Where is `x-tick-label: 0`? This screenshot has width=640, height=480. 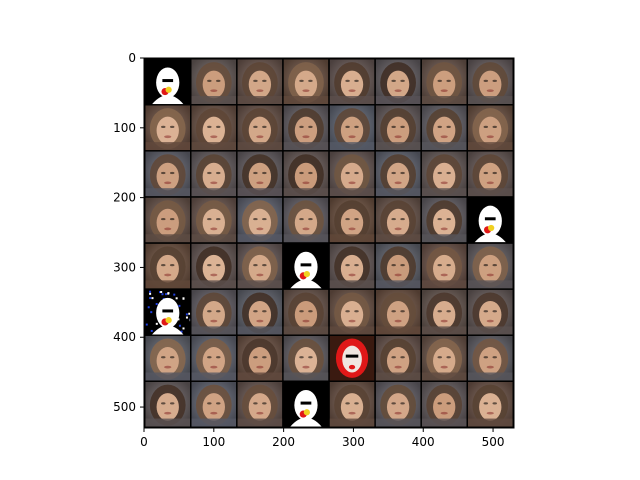 x-tick-label: 0 is located at coordinates (144, 442).